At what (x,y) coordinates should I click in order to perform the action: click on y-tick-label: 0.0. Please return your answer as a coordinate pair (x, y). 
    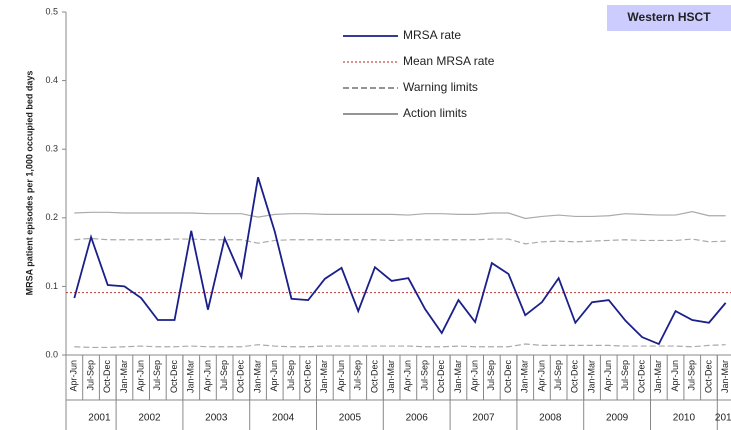
    Looking at the image, I should click on (51, 354).